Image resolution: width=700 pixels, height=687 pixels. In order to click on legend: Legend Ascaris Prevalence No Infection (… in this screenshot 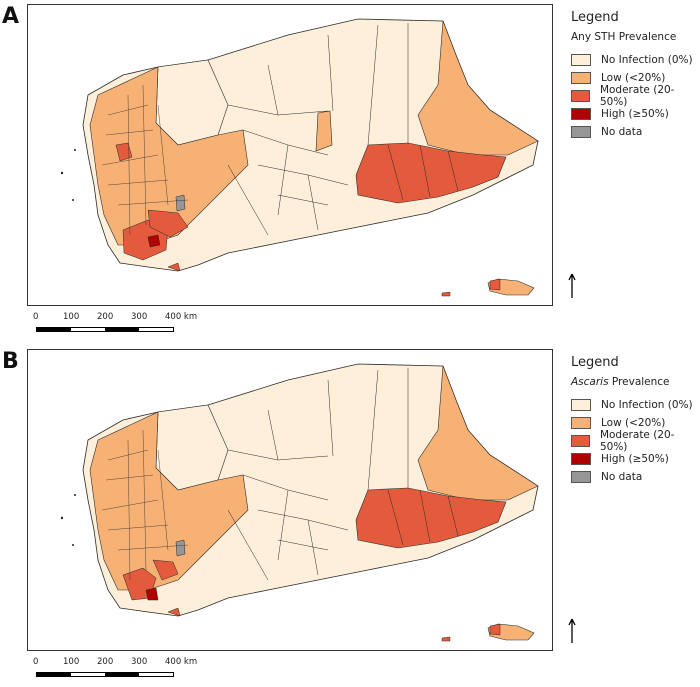, I will do `click(633, 420)`.